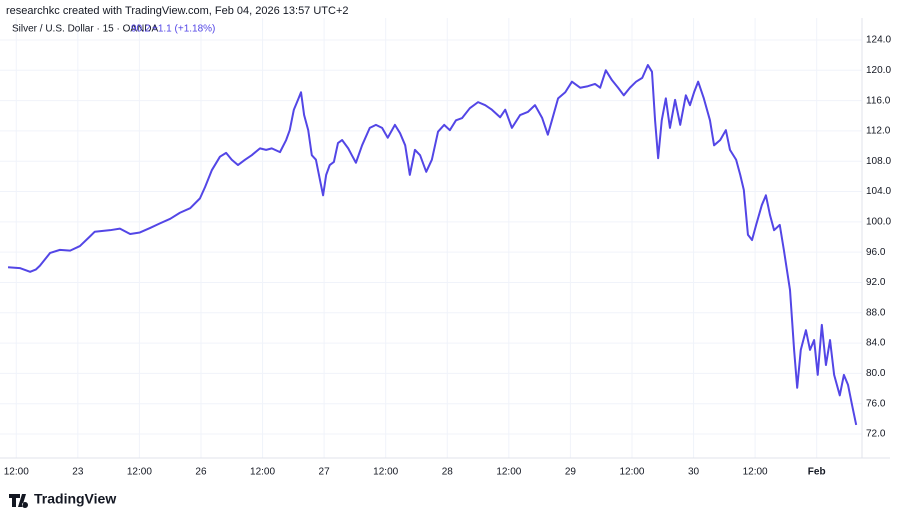  What do you see at coordinates (448, 472) in the screenshot?
I see `x-tick-label: 28` at bounding box center [448, 472].